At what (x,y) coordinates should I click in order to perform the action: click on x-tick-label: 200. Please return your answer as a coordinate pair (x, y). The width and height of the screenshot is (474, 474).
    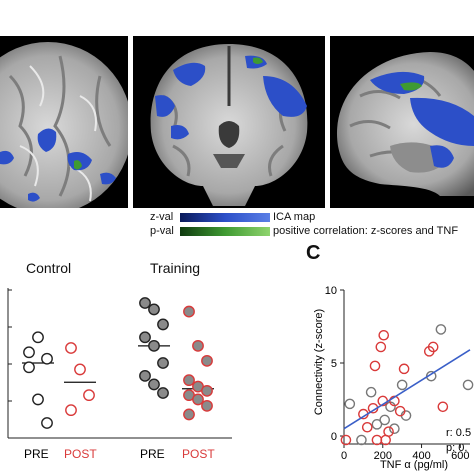
    Looking at the image, I should click on (383, 456).